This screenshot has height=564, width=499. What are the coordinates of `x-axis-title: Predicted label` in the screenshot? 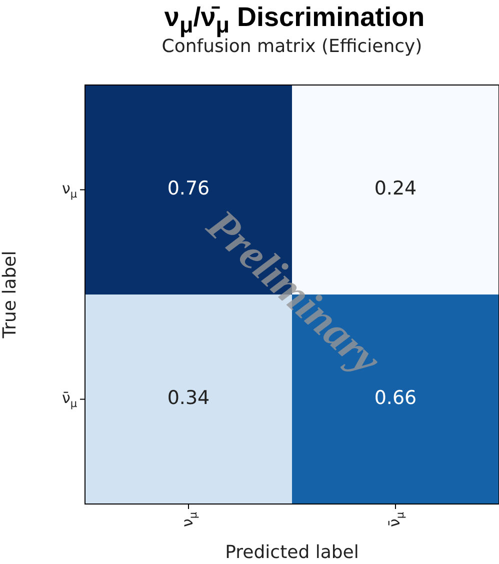 It's located at (292, 552).